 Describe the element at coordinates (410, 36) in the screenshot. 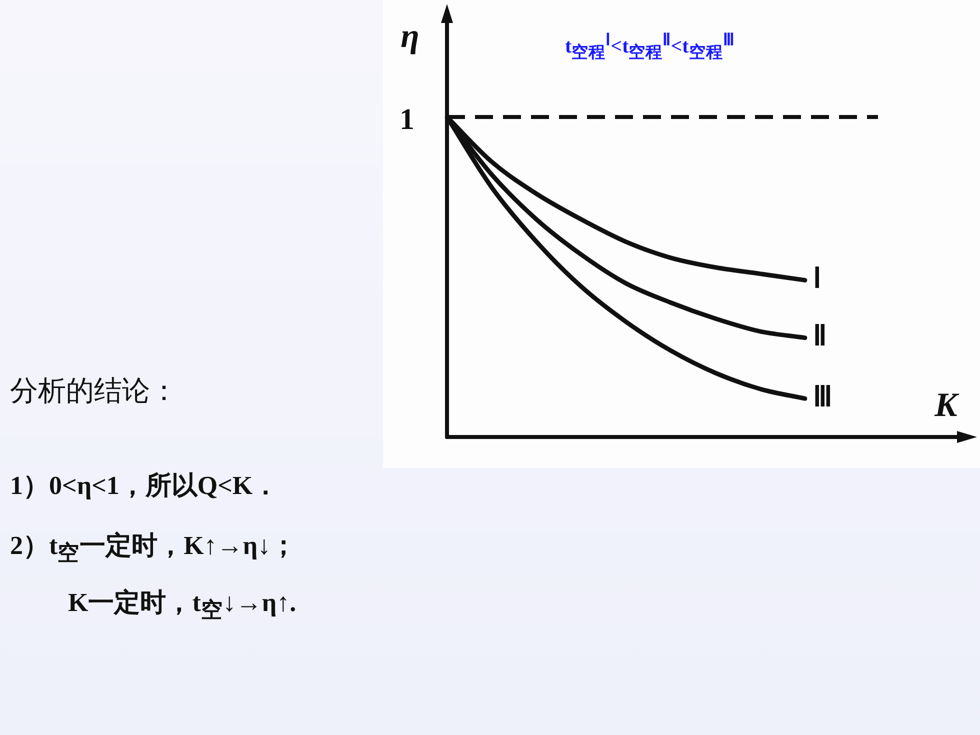

I see `y-axis-title: η` at that location.